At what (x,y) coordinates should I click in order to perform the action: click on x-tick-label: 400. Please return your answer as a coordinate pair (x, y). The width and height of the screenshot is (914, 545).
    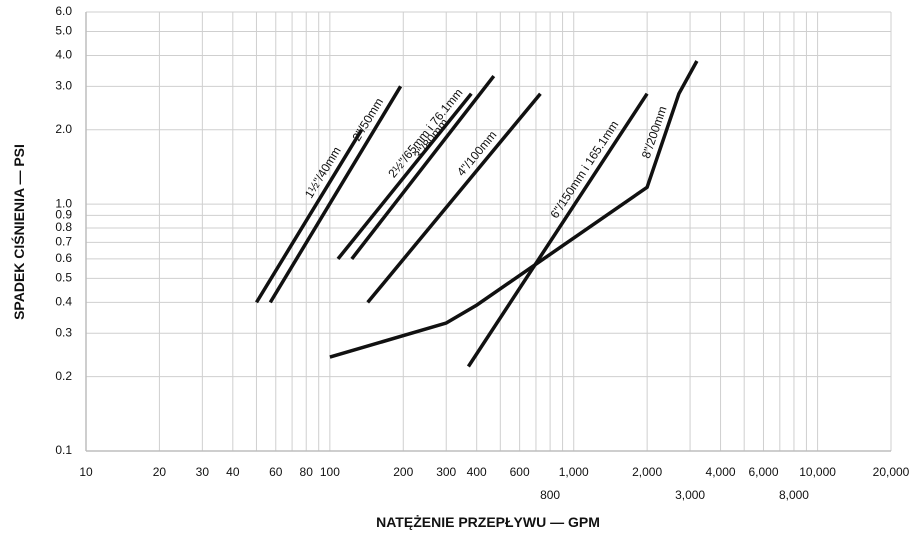
    Looking at the image, I should click on (477, 472).